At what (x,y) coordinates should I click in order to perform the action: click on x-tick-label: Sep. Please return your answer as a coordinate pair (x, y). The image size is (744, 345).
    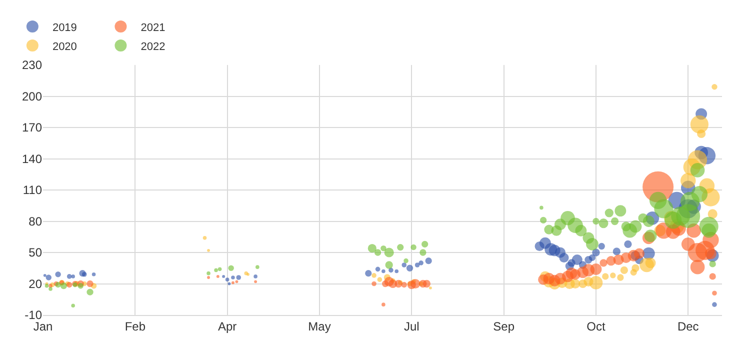
    Looking at the image, I should click on (504, 326).